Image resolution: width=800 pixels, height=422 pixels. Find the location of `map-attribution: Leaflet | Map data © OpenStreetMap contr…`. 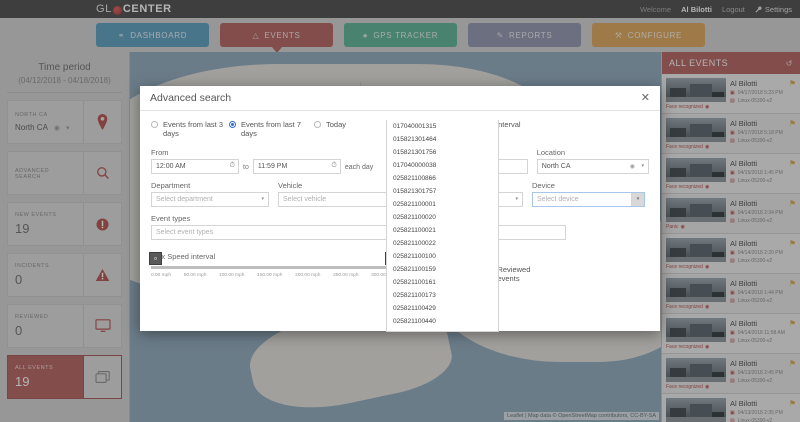

map-attribution: Leaflet | Map data © OpenStreetMap contr… is located at coordinates (581, 416).